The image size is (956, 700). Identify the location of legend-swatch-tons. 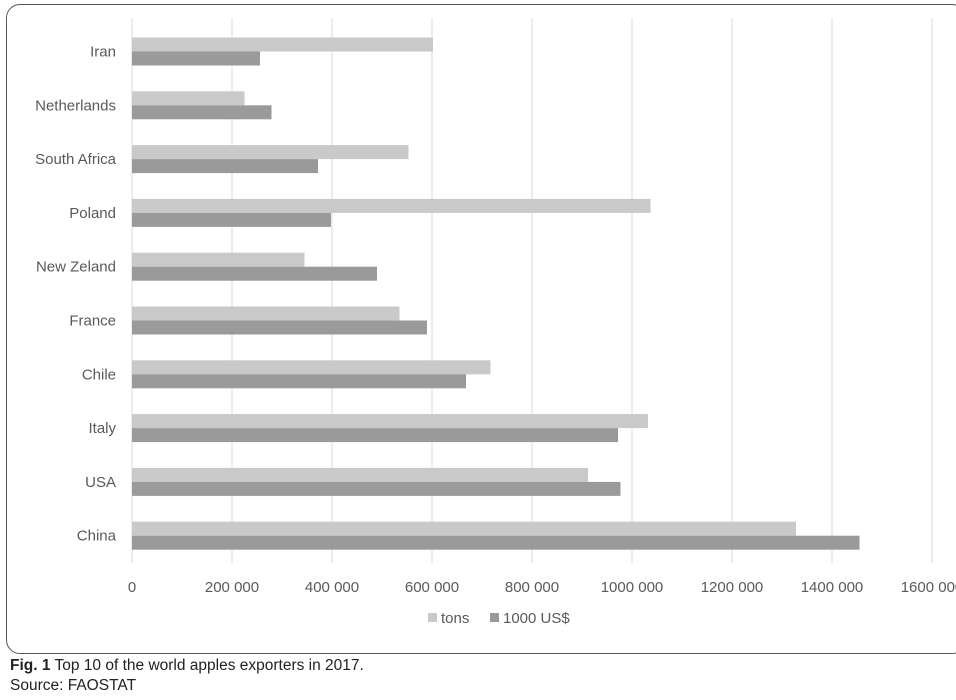
(432, 617).